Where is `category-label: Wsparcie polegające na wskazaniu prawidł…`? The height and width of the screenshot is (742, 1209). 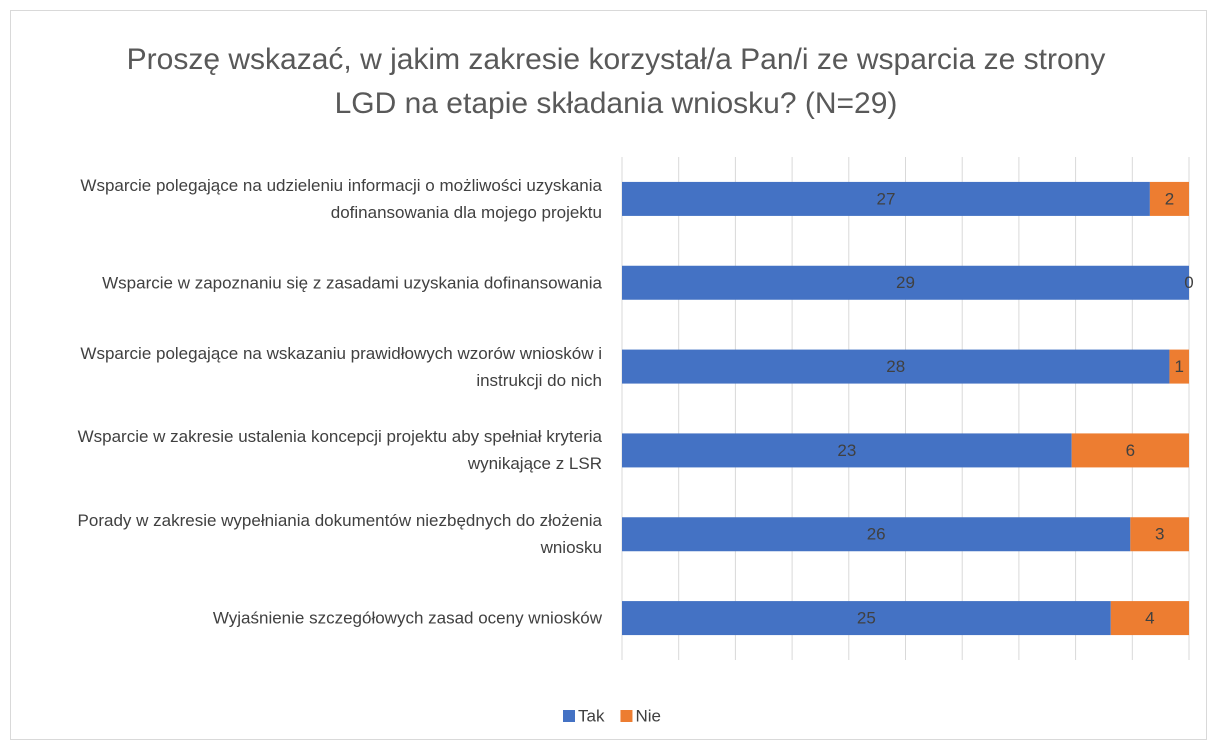
category-label: Wsparcie polegające na wskazaniu prawidł… is located at coordinates (341, 366).